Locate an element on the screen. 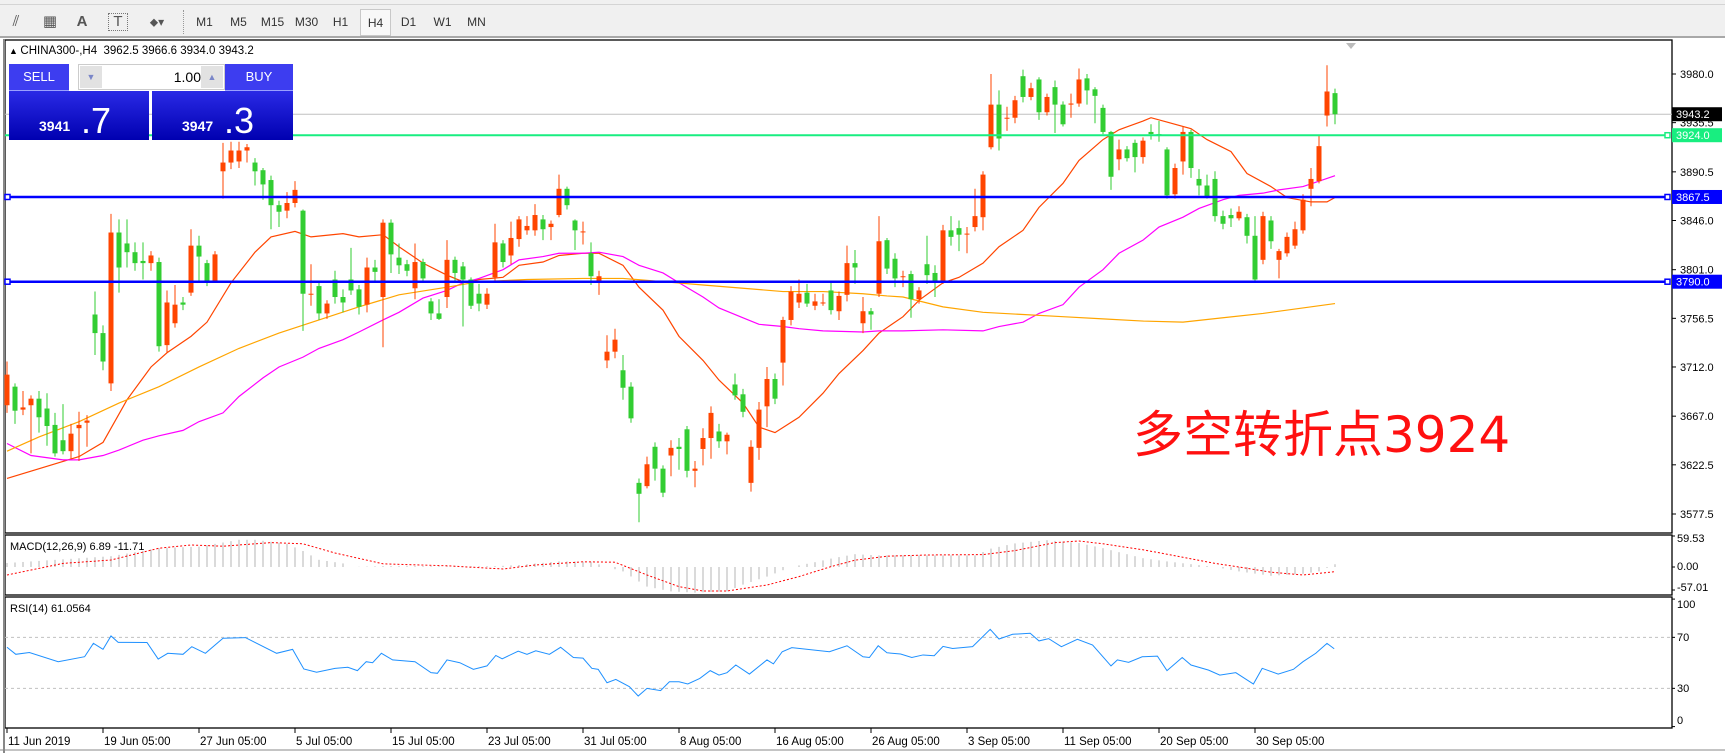  elliott-wave-icon: ⫽ is located at coordinates (16, 21).